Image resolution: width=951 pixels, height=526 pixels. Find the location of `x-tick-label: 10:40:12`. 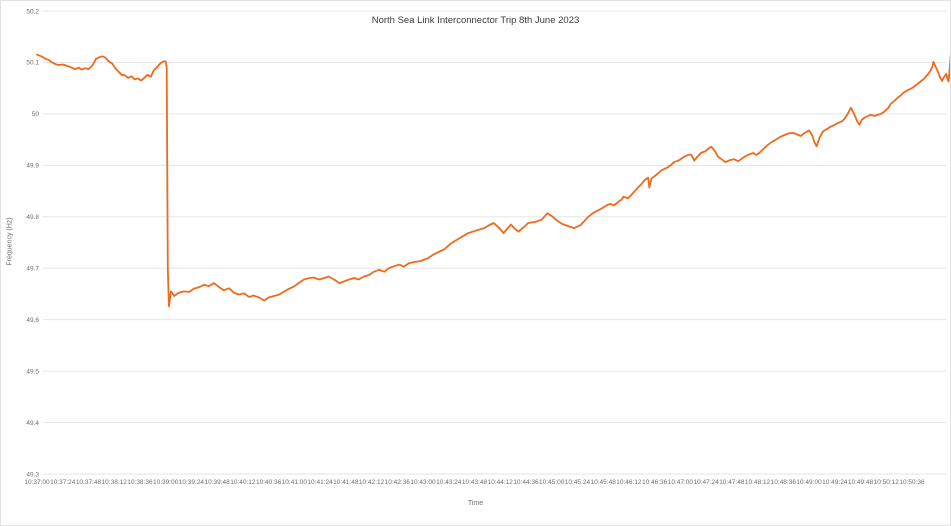

x-tick-label: 10:40:12 is located at coordinates (243, 482).